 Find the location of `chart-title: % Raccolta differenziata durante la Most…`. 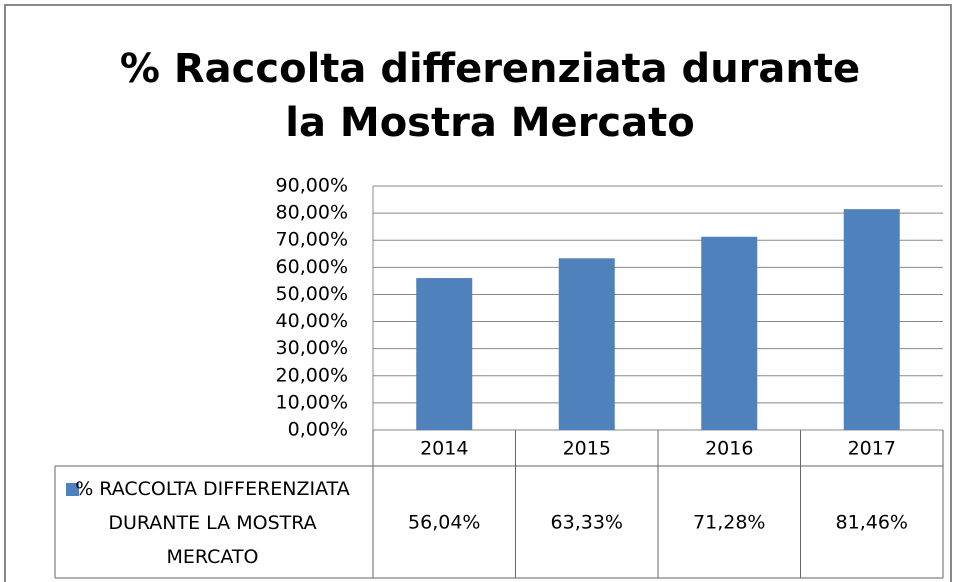

chart-title: % Raccolta differenziata durante la Most… is located at coordinates (490, 96).